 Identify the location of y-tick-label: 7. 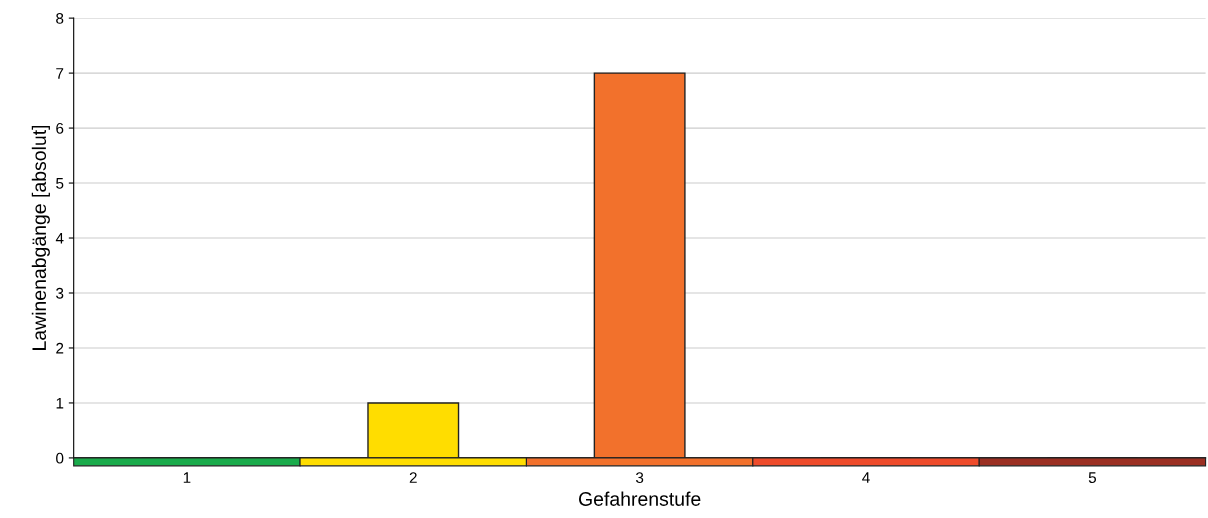
(60, 73).